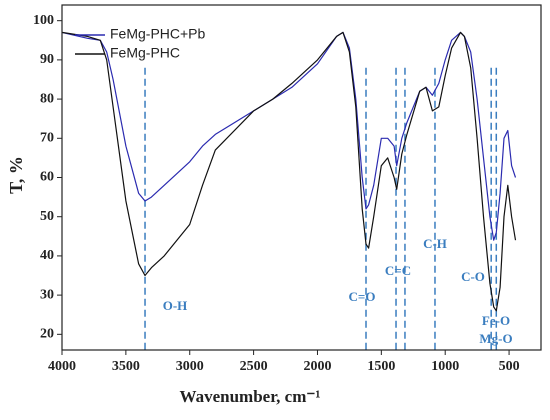 The width and height of the screenshot is (550, 420). What do you see at coordinates (47, 294) in the screenshot?
I see `y-tick-label: 30` at bounding box center [47, 294].